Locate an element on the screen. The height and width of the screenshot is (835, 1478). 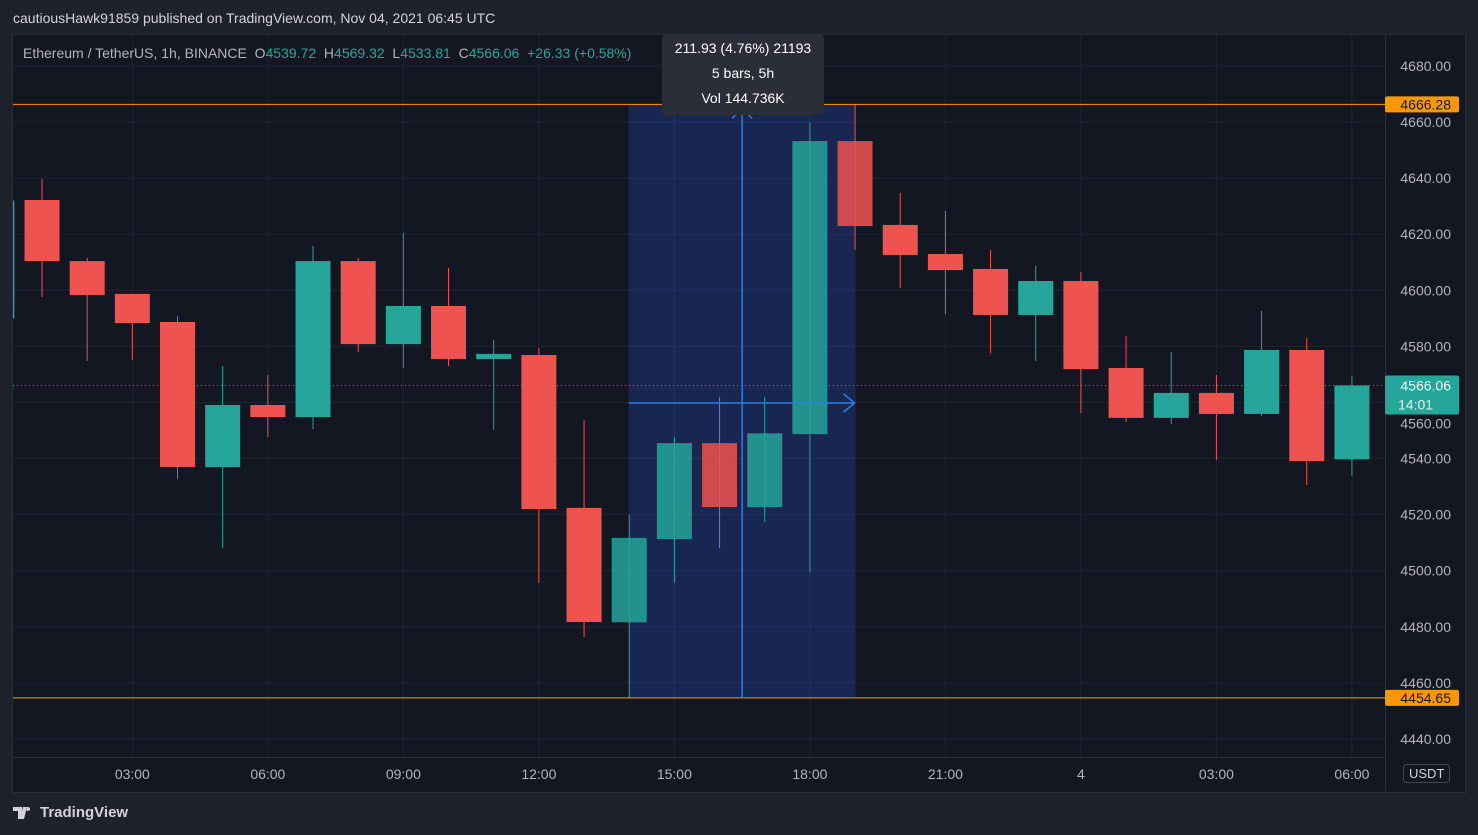
measure-change: 211.93 (4.76%) 21193 is located at coordinates (743, 48).